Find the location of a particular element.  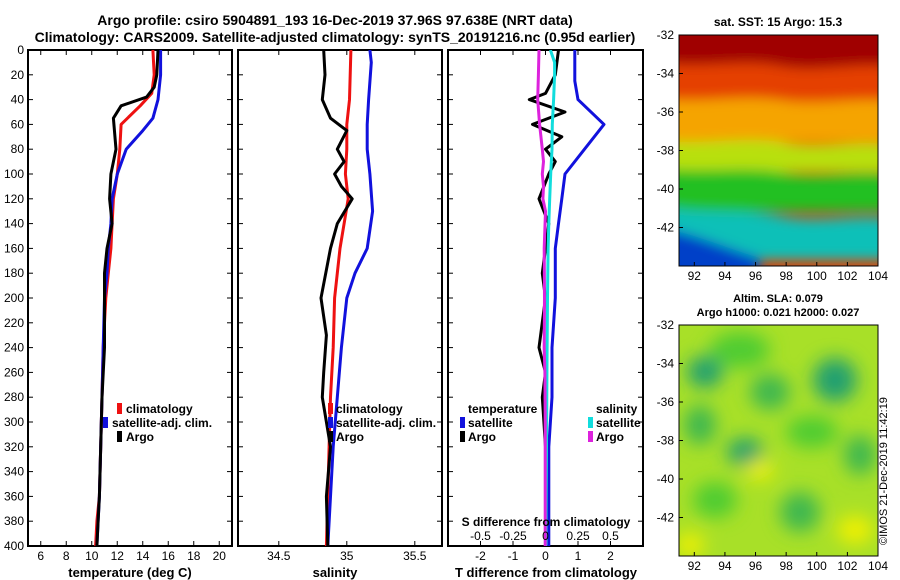

legend-title-temperature: temperature is located at coordinates (503, 409).